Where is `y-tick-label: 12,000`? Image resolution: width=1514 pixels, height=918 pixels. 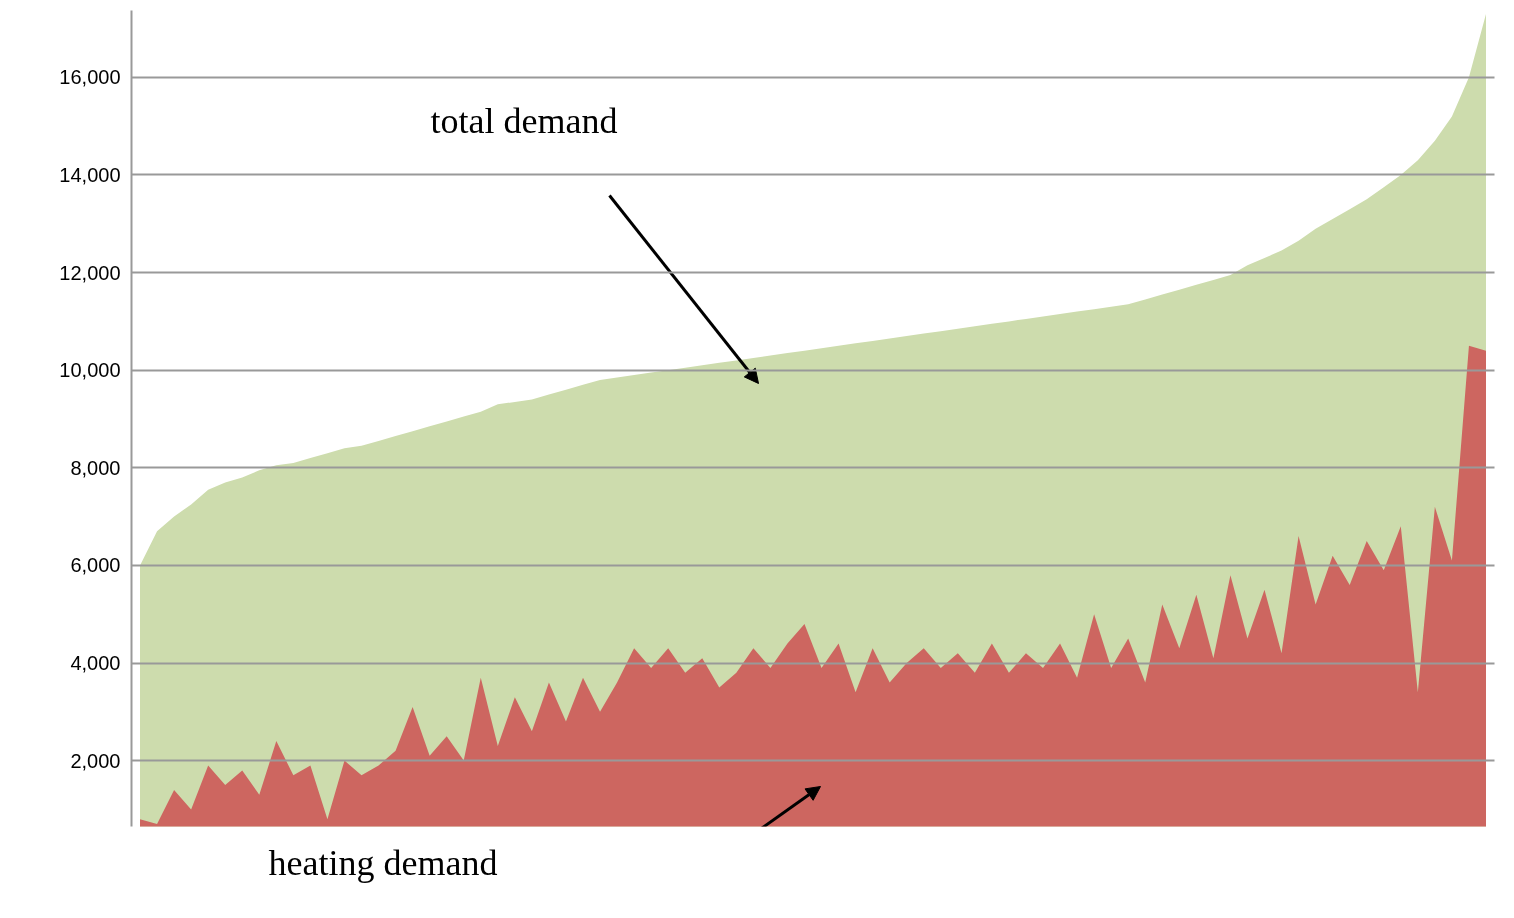 y-tick-label: 12,000 is located at coordinates (90, 272).